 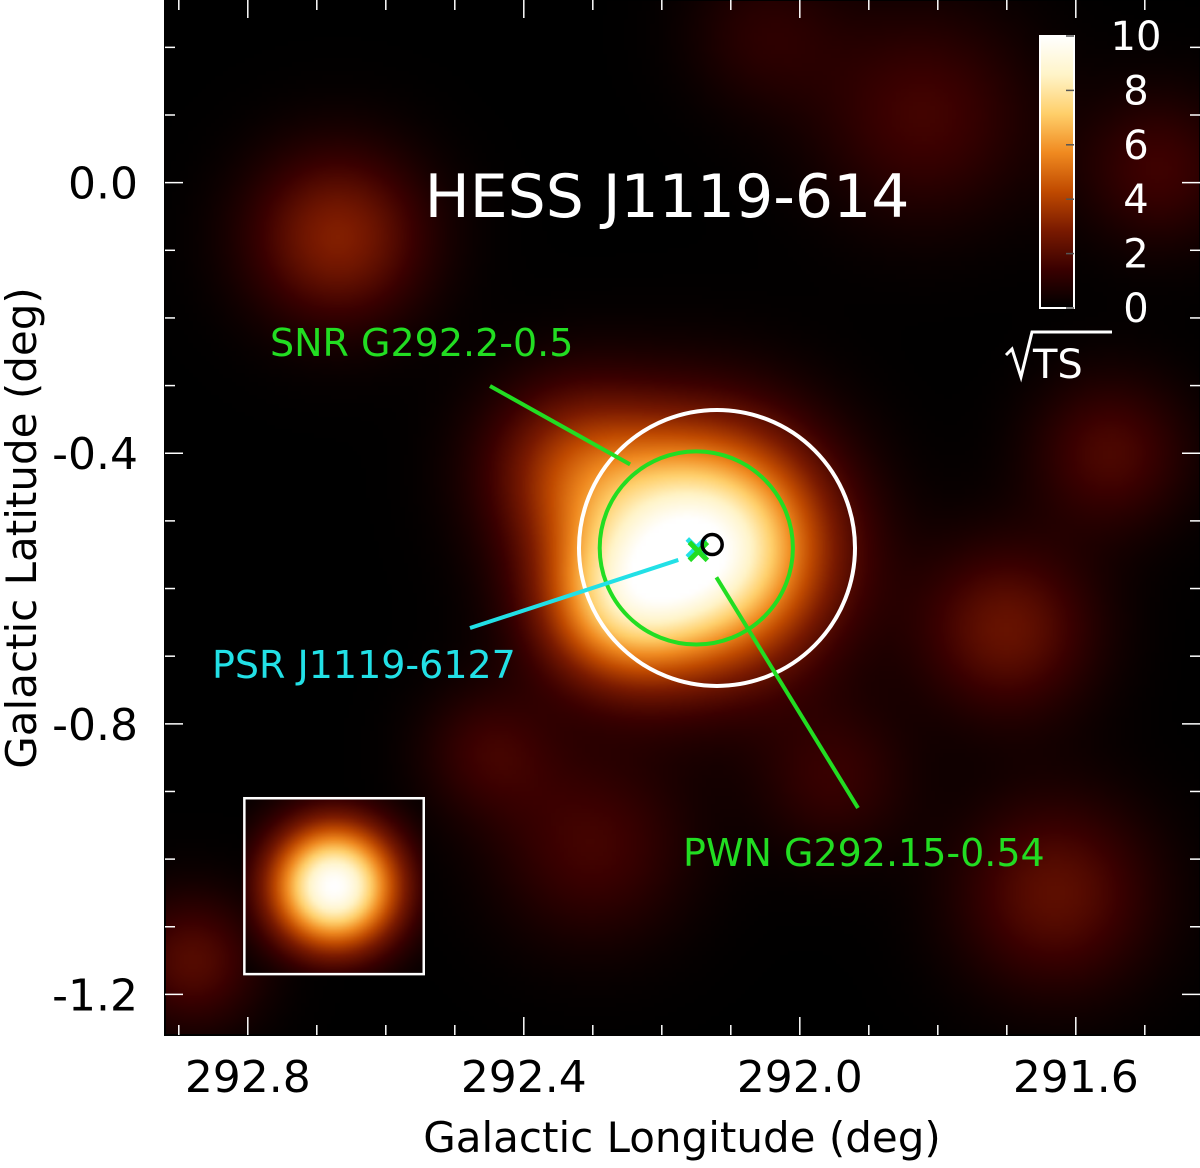 What do you see at coordinates (524, 1077) in the screenshot?
I see `x-tick-label: 292.4` at bounding box center [524, 1077].